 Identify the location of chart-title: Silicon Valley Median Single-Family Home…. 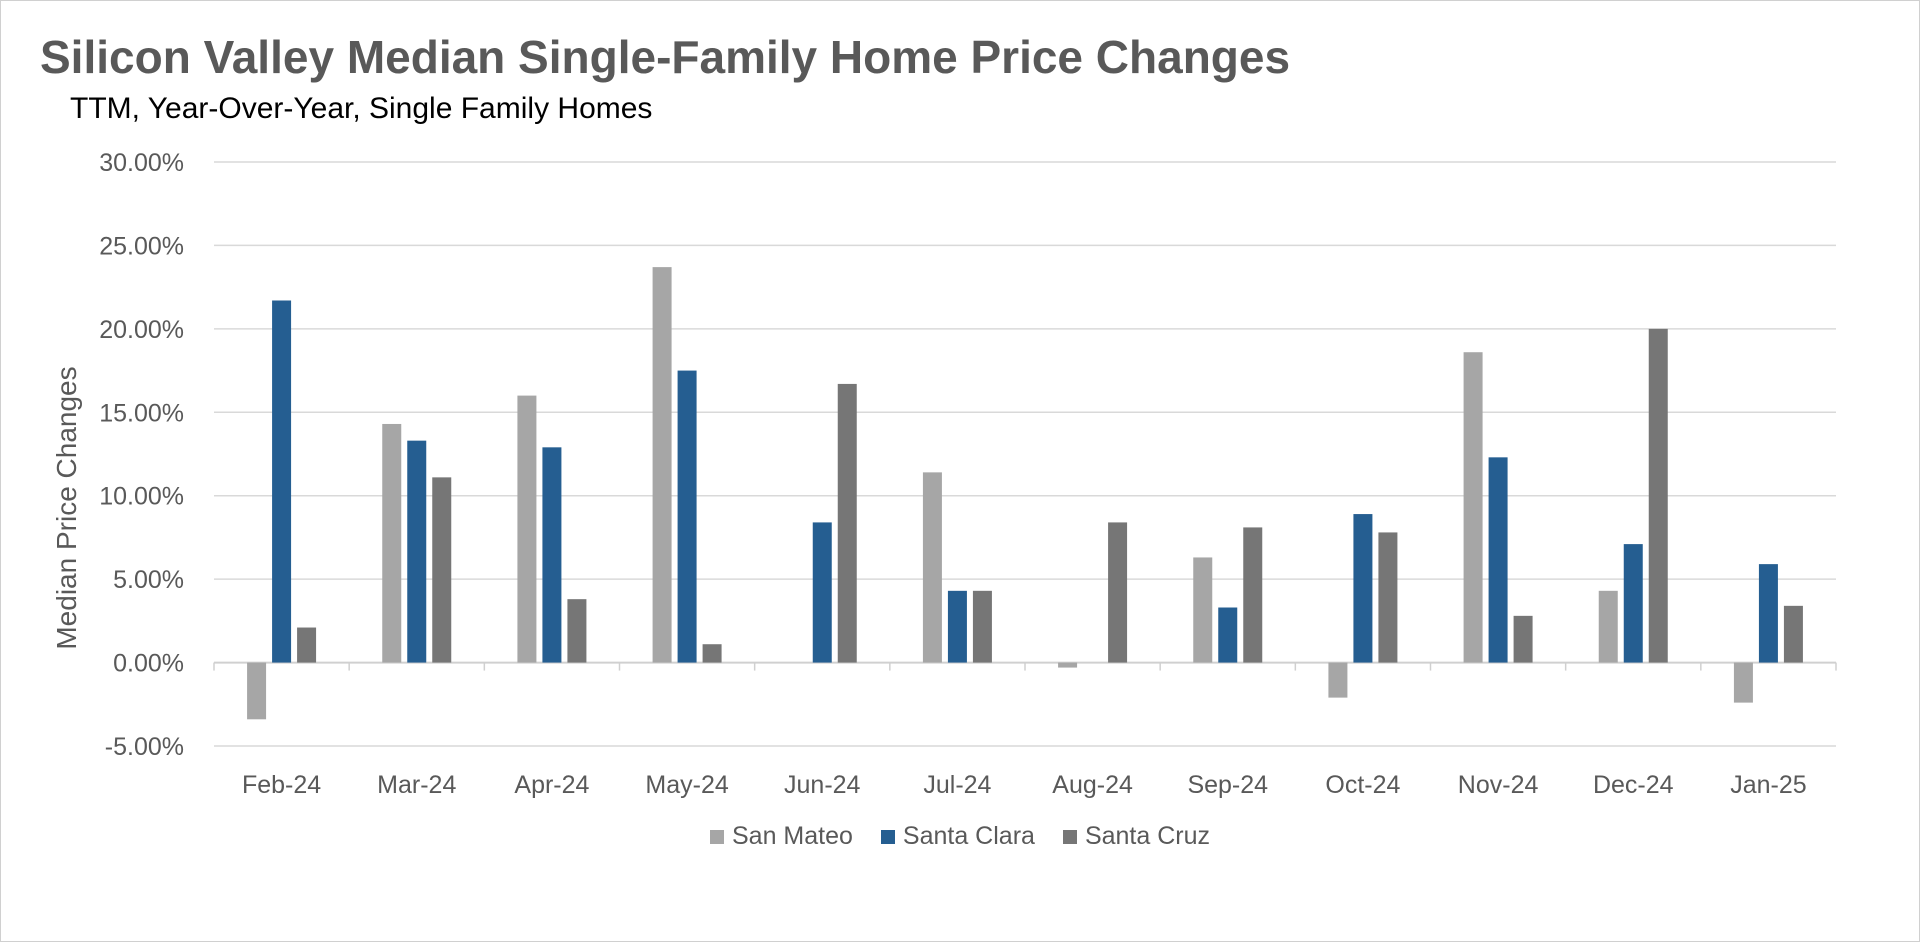
(665, 57).